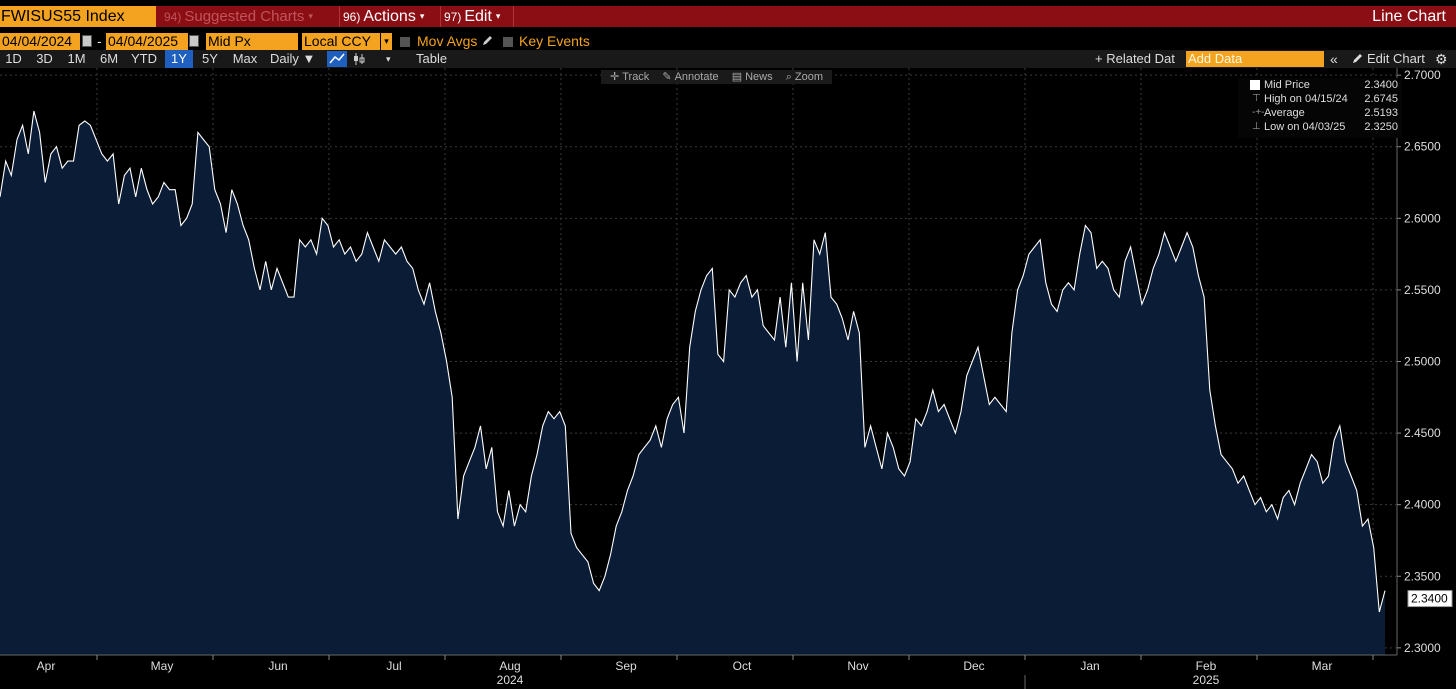 Image resolution: width=1456 pixels, height=689 pixels. I want to click on x-tick-label: Nov, so click(857, 666).